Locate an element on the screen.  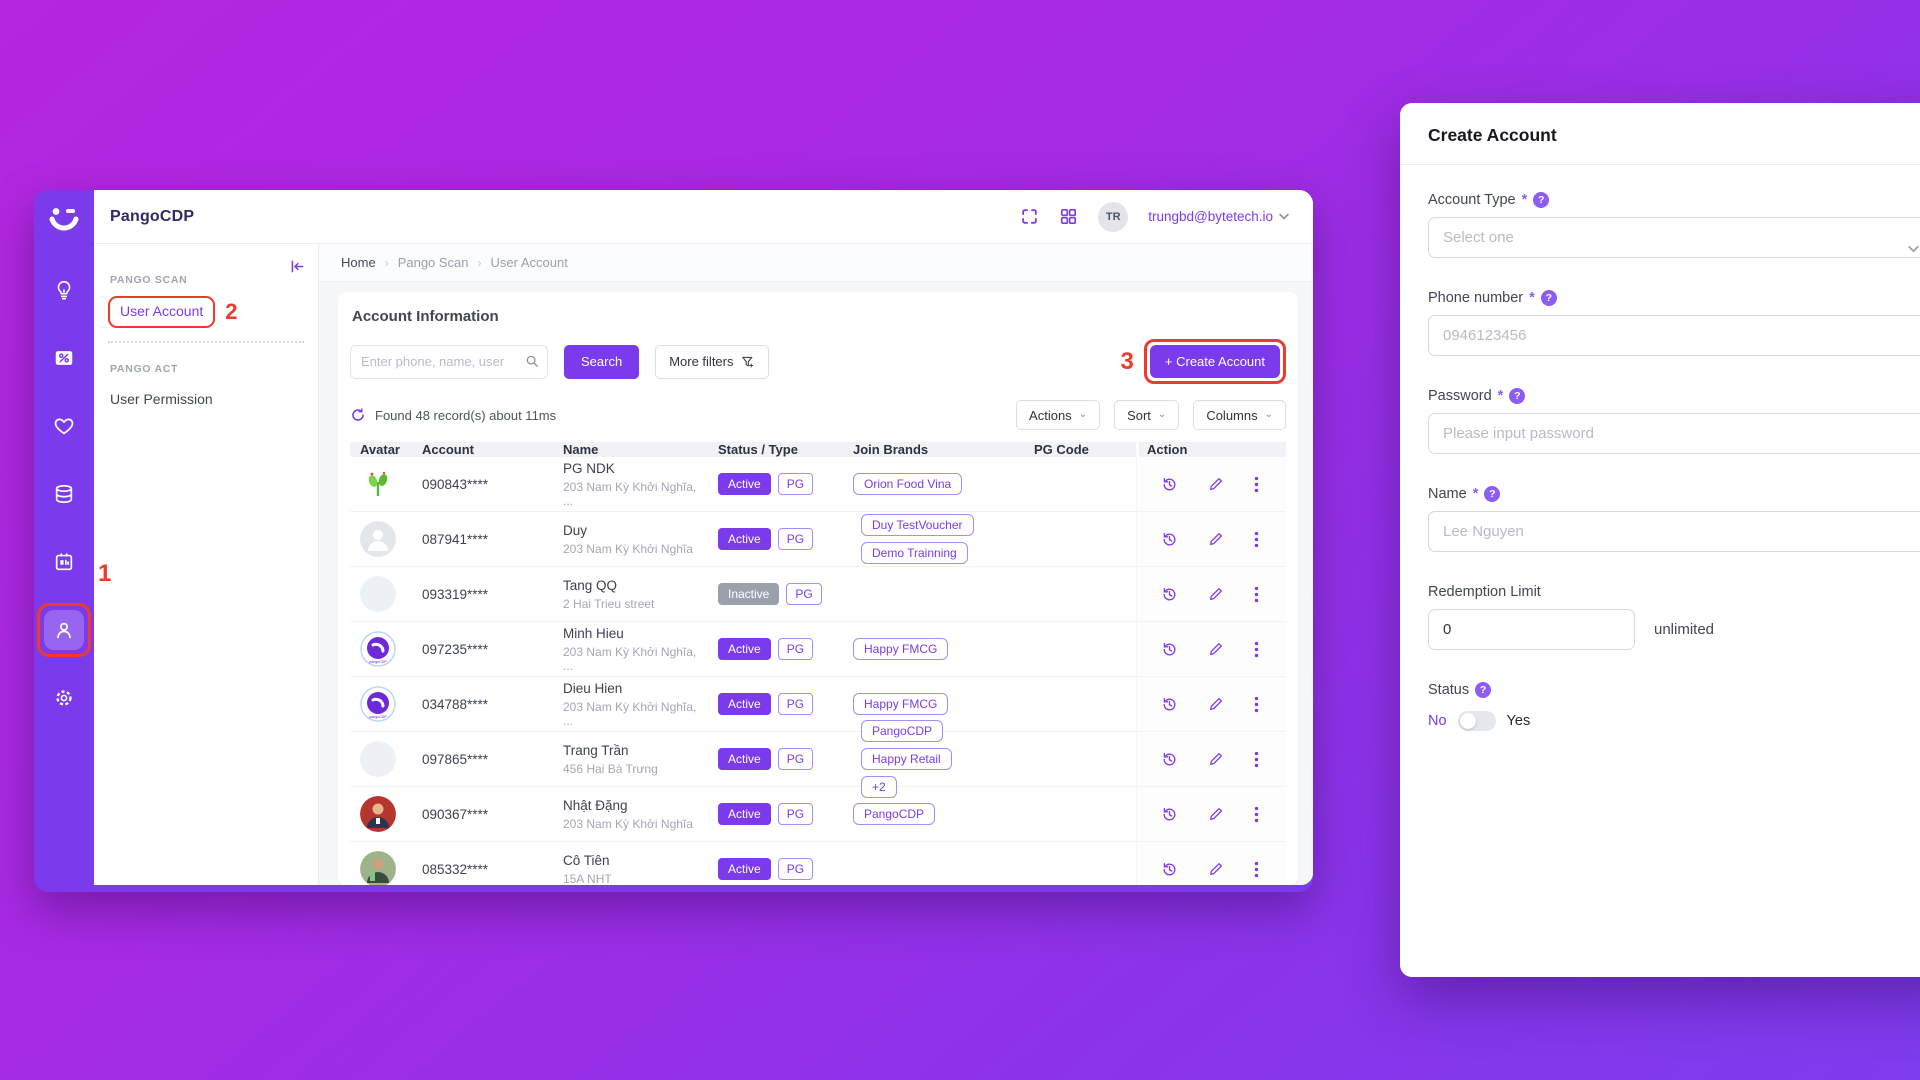
create-account-button: + Create Account is located at coordinates (1214, 361).